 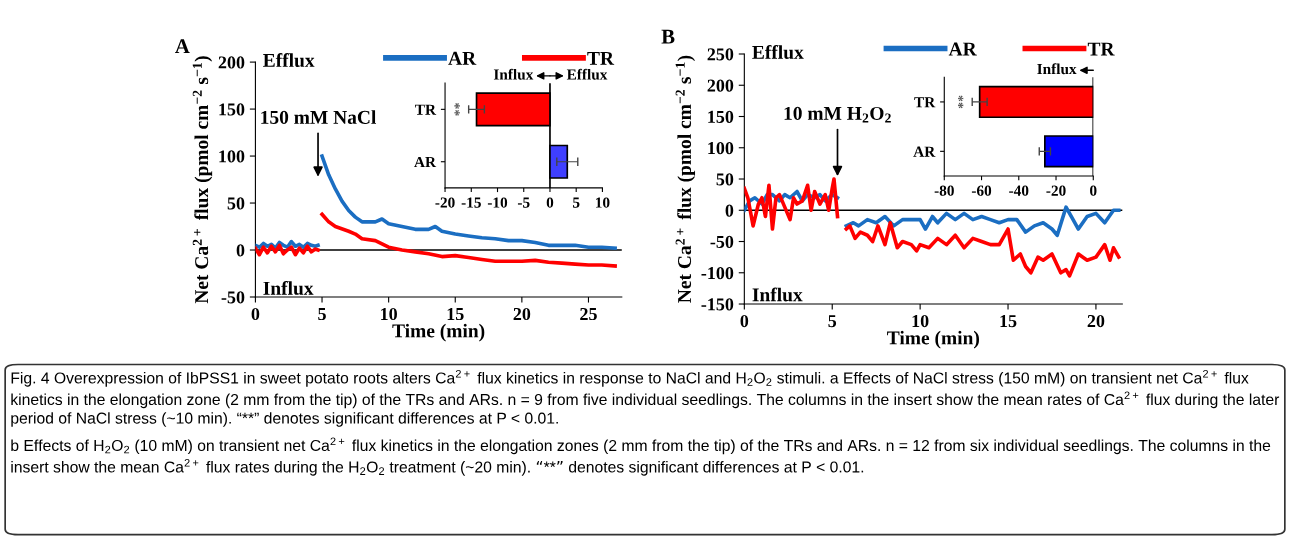 What do you see at coordinates (1019, 190) in the screenshot?
I see `x-tick-label: -40` at bounding box center [1019, 190].